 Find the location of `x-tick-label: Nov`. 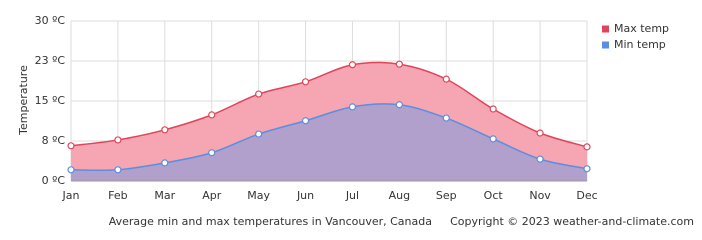

x-tick-label: Nov is located at coordinates (540, 195).